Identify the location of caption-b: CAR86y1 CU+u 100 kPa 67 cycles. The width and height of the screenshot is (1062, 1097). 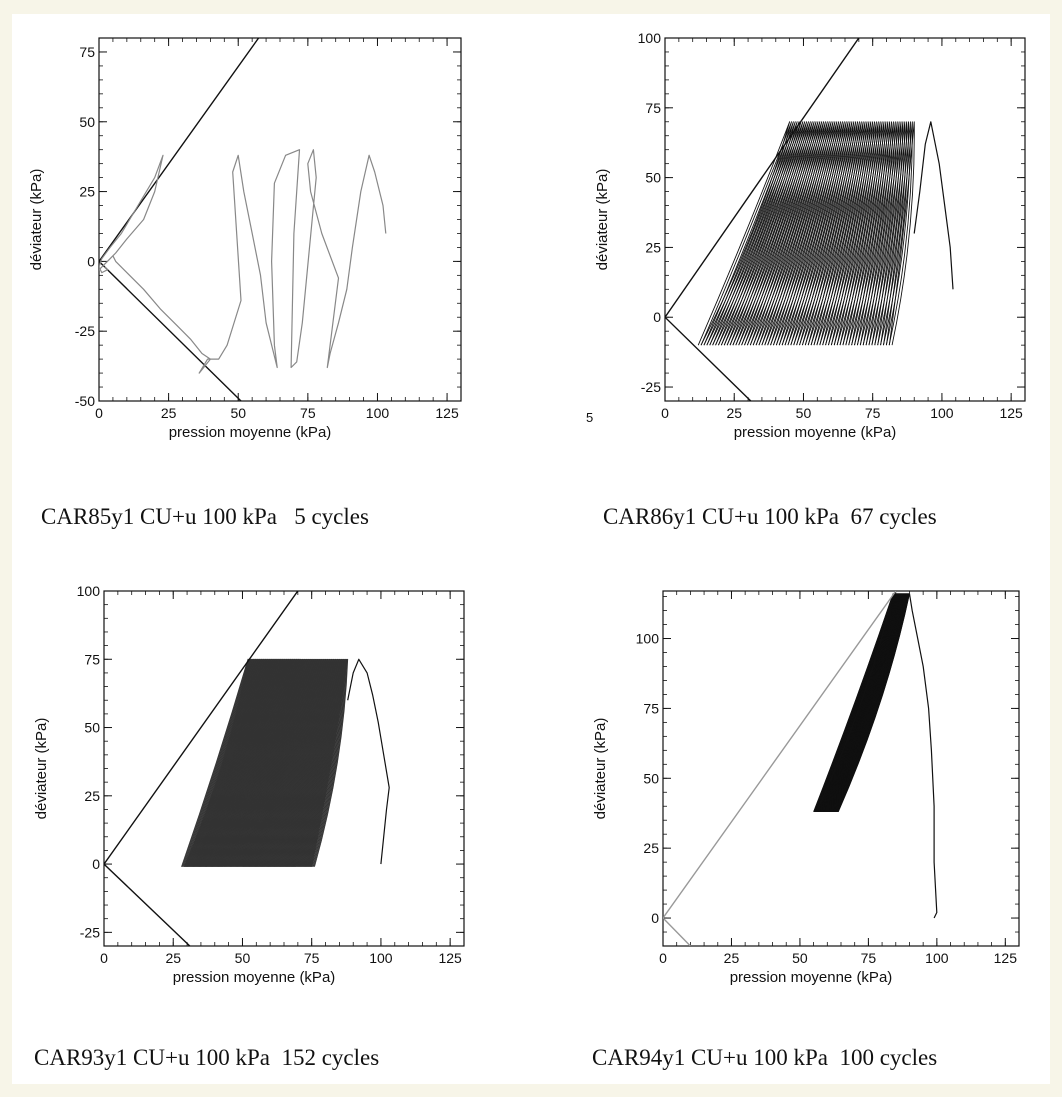
(770, 516).